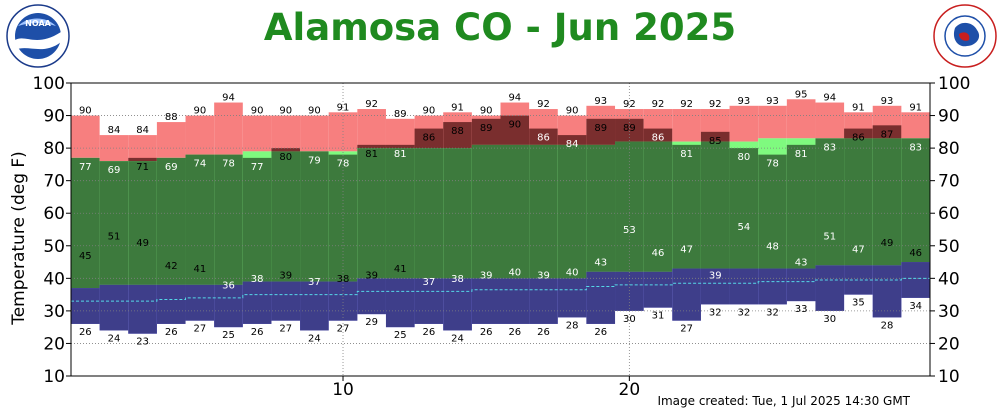  Describe the element at coordinates (744, 157) in the screenshot. I see `observed-high-label: 80` at that location.